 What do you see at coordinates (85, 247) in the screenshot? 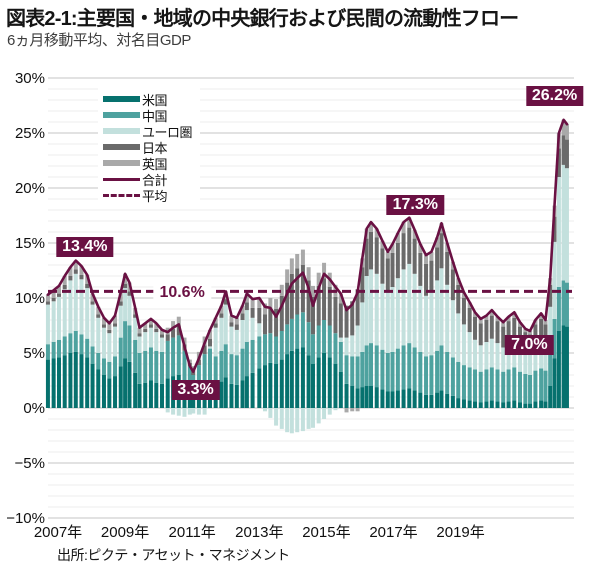
I see `annotation-13-4pct: 13.4%` at bounding box center [85, 247].